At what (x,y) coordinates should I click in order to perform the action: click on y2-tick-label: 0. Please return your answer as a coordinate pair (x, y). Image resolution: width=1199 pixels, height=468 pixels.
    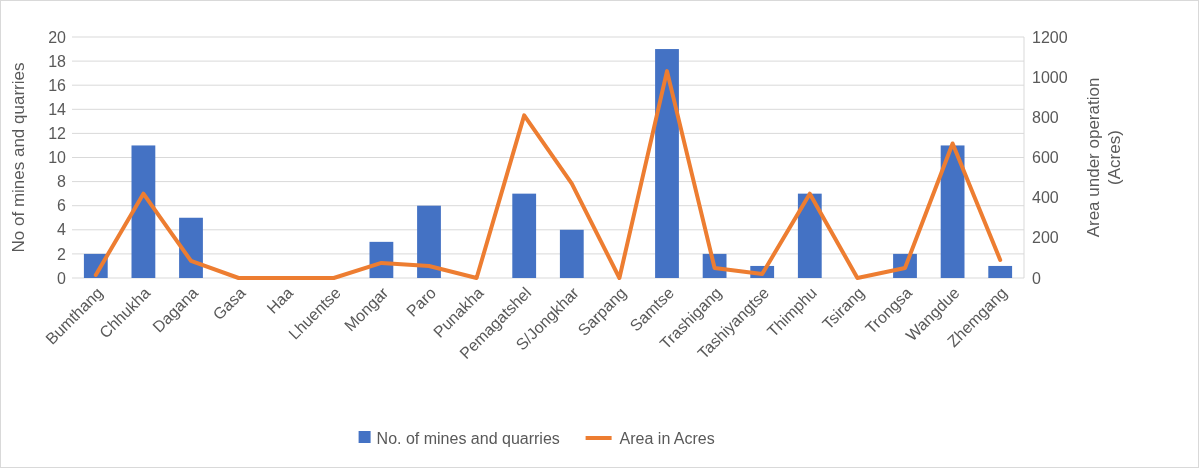
    Looking at the image, I should click on (1036, 278).